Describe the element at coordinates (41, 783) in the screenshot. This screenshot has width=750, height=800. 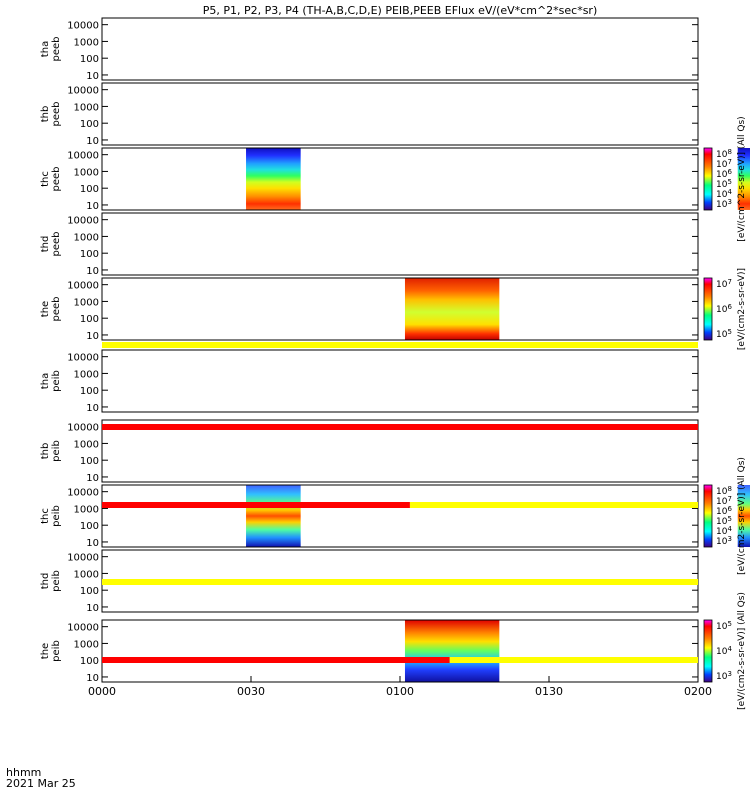
I see `date-label: 2021 Mar 25` at that location.